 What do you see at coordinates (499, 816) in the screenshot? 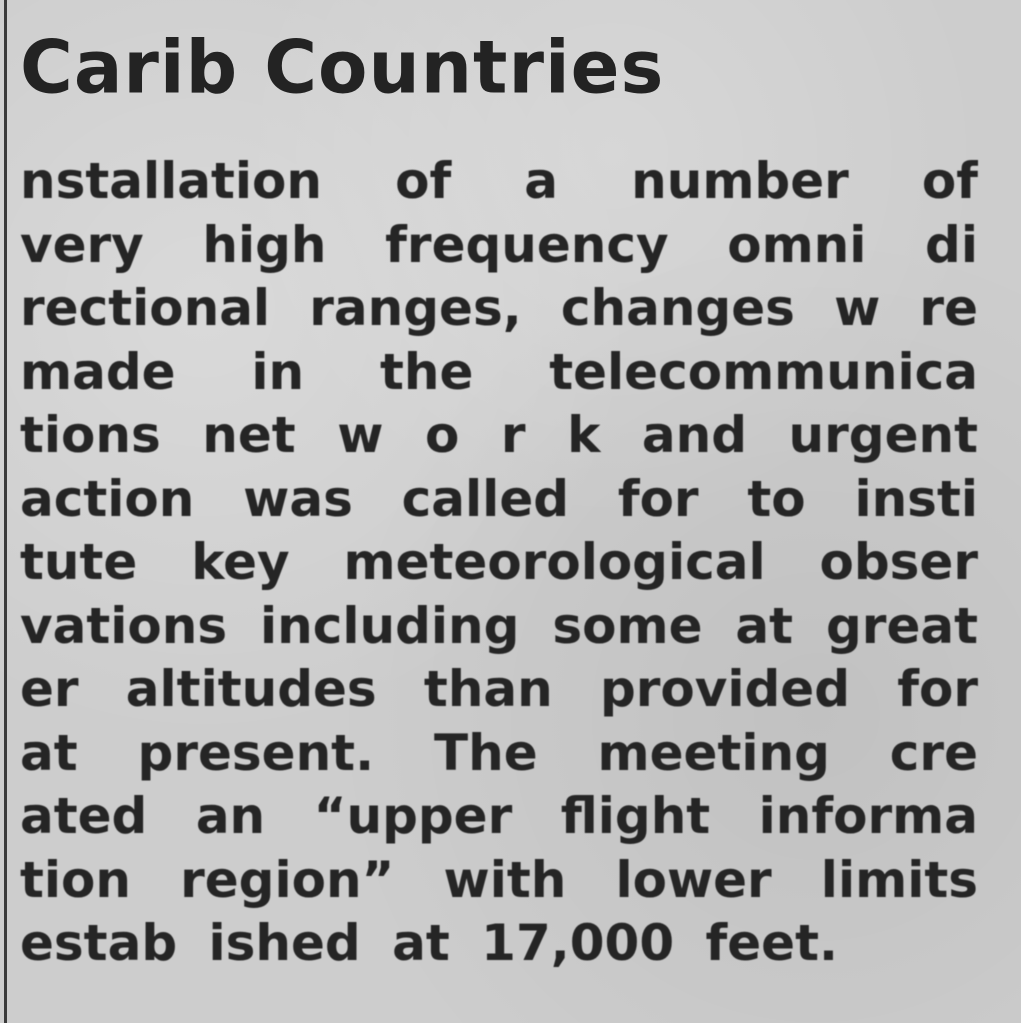
I see `article-line: ated an “upper flight informa` at bounding box center [499, 816].